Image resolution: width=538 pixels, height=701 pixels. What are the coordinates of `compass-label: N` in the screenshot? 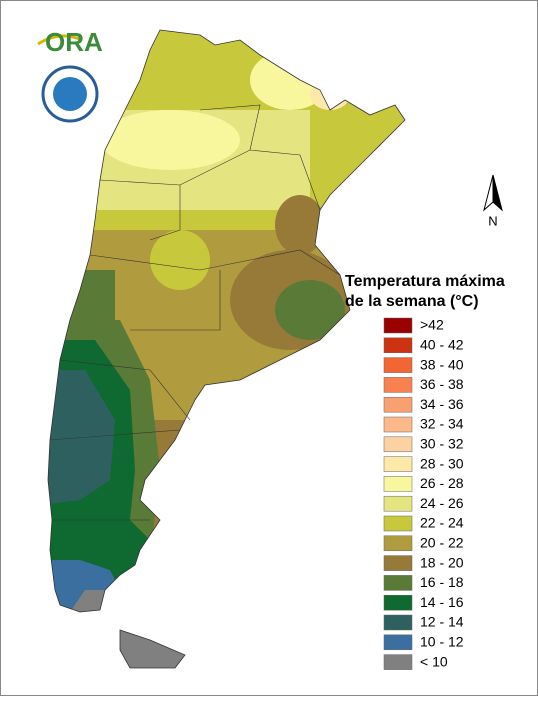 It's located at (492, 220).